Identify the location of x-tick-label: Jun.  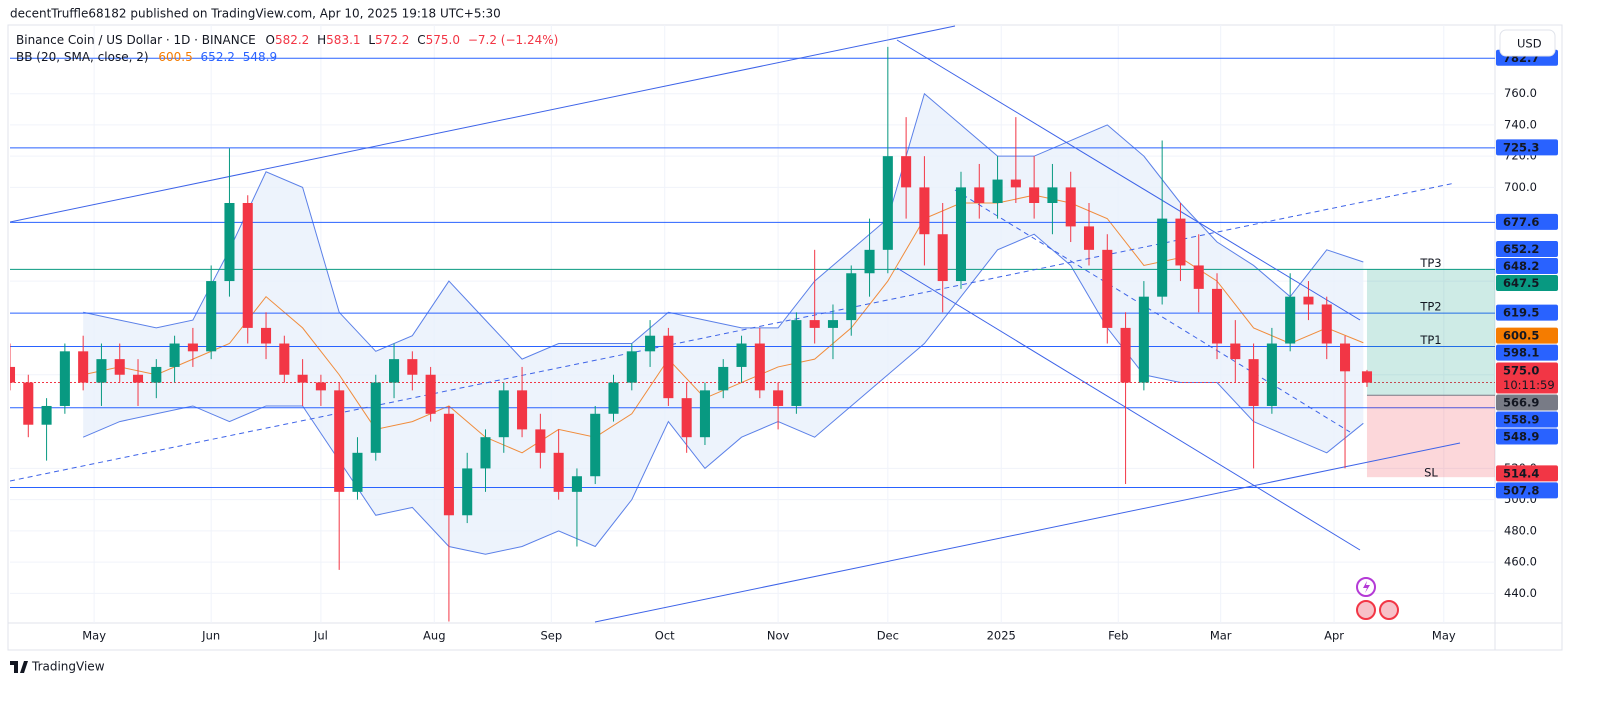
(210, 636).